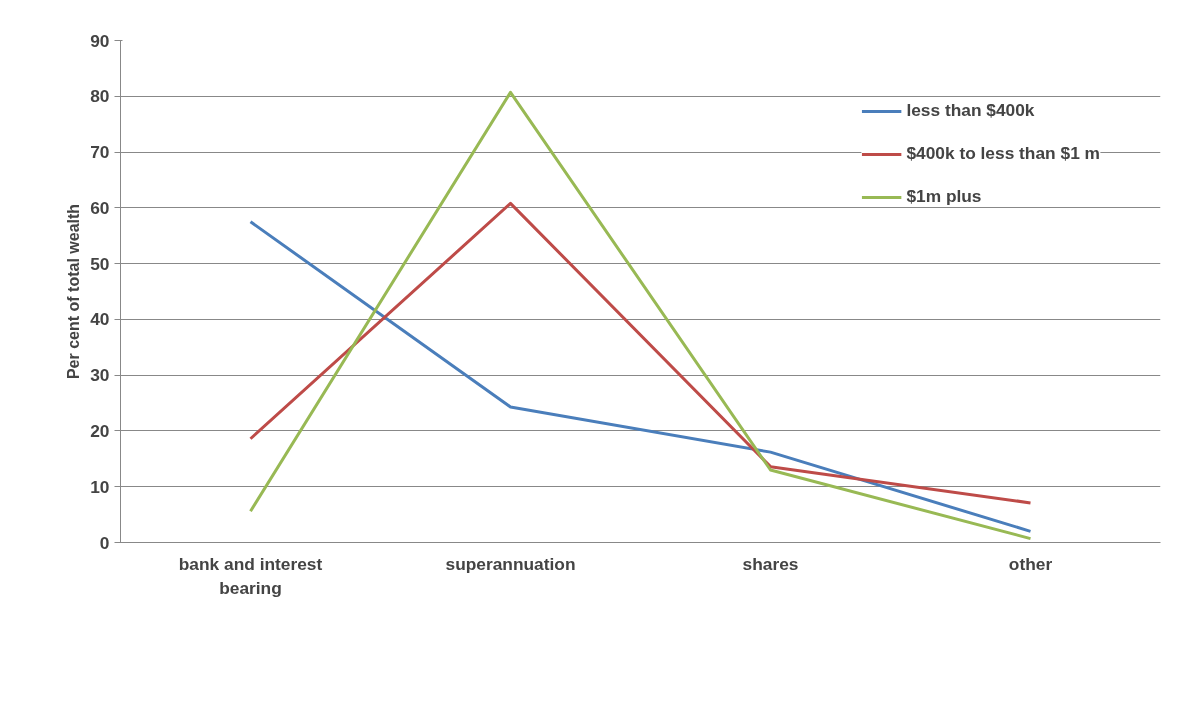  Describe the element at coordinates (250, 575) in the screenshot. I see `x-tick-label: bank and interest bearing` at that location.